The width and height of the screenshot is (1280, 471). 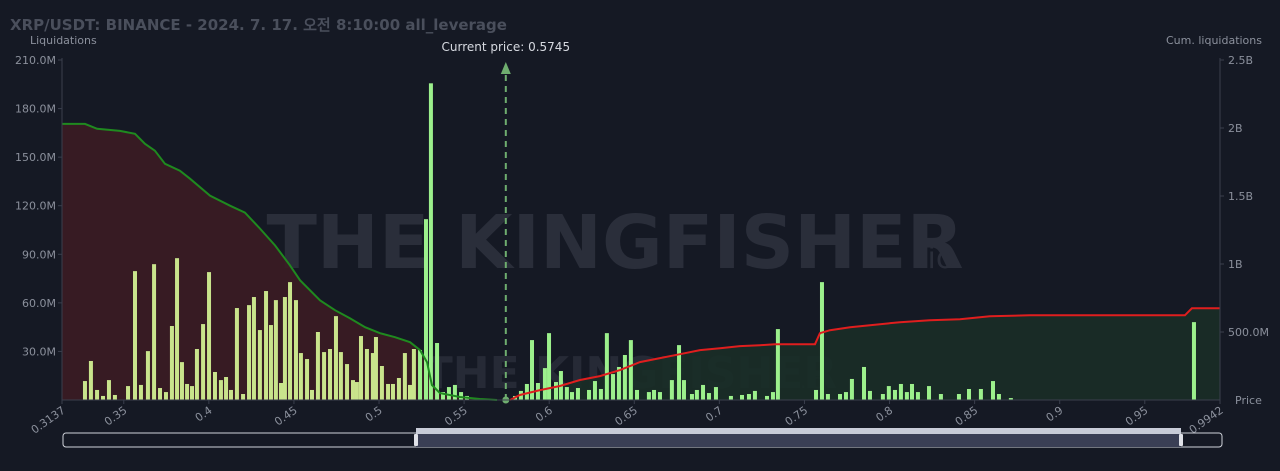 I want to click on y-tick-label: 120.0M, so click(x=35, y=206).